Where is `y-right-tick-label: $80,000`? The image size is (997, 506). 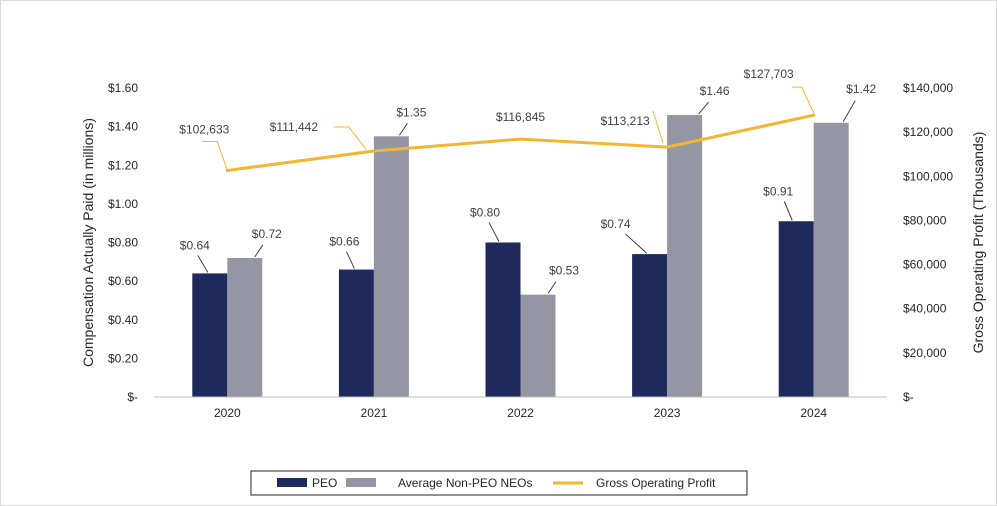 y-right-tick-label: $80,000 is located at coordinates (925, 220).